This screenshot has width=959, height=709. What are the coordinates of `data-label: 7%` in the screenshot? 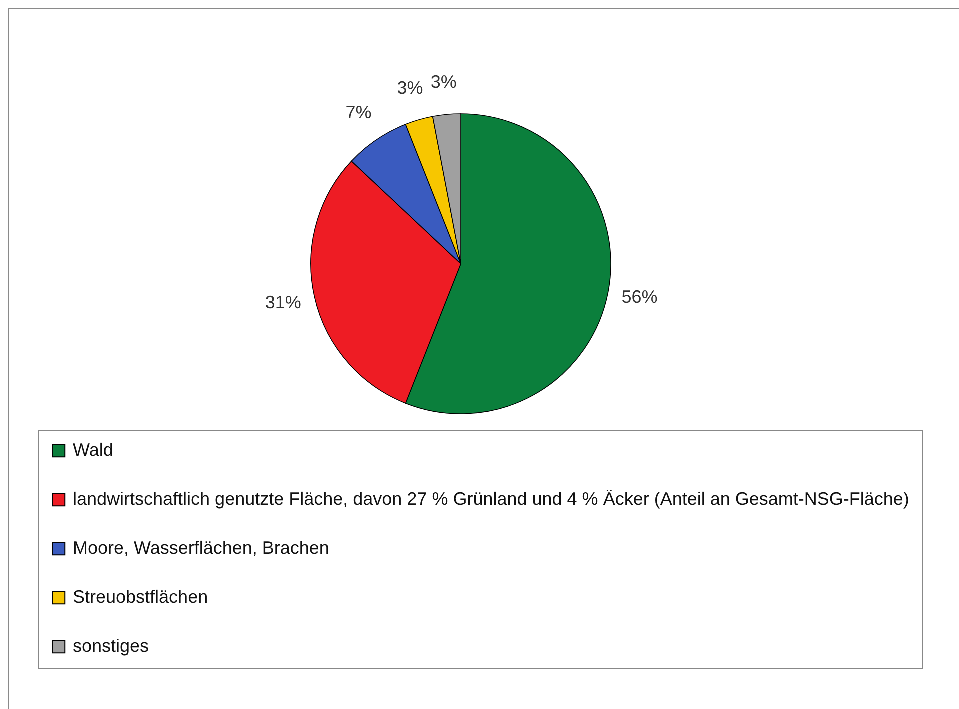 It's located at (359, 112).